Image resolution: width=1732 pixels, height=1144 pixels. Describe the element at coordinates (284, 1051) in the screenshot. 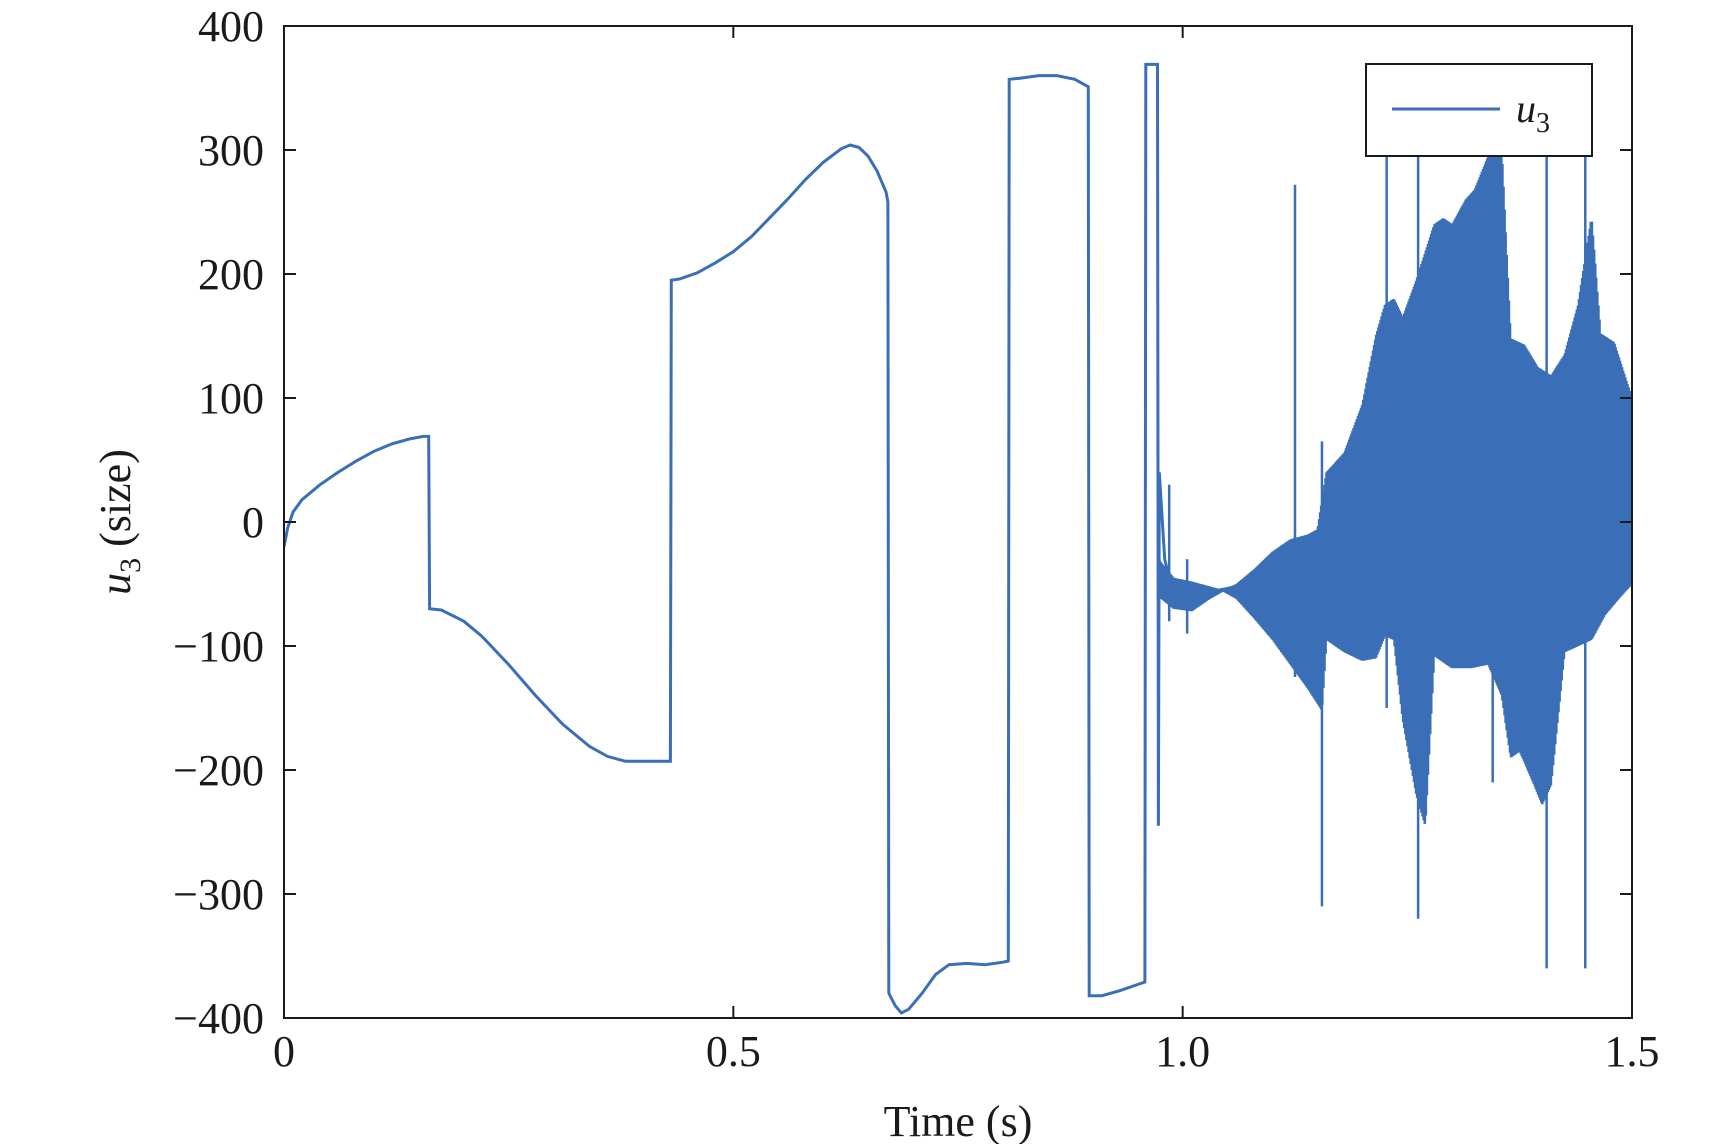

I see `x-tick-label: 0` at that location.